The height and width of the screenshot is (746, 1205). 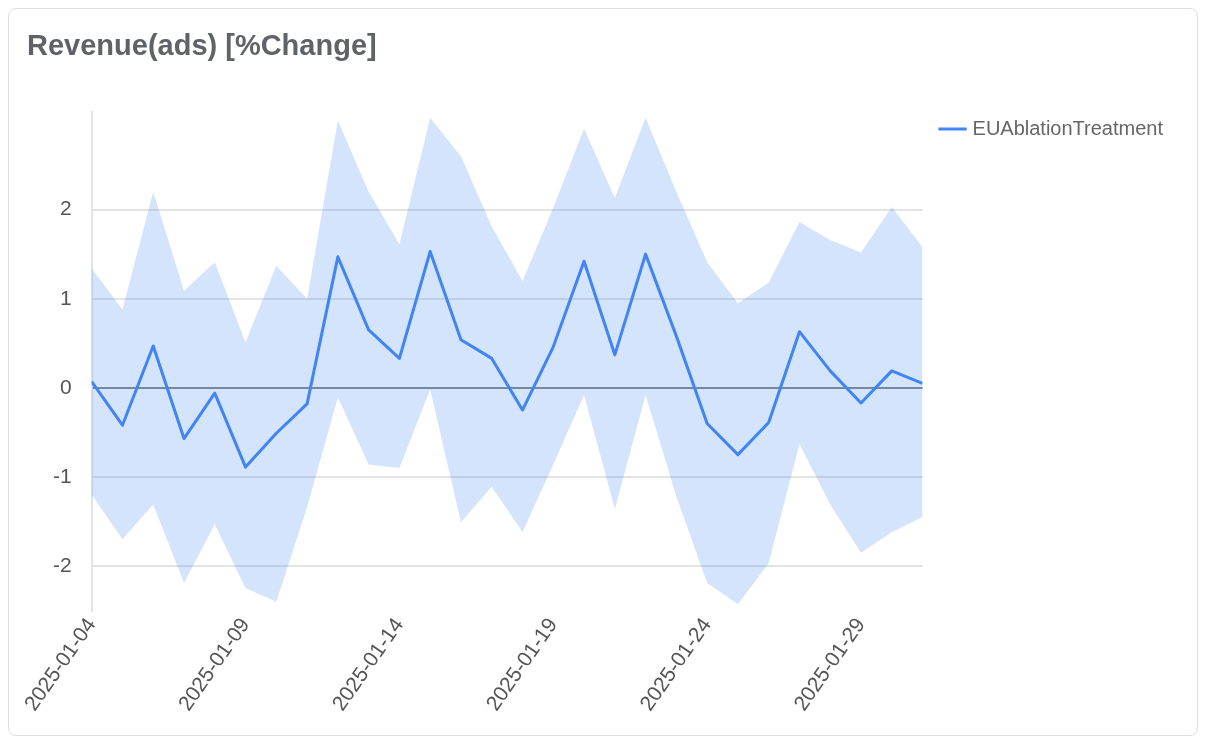 I want to click on y-tick-label: -2, so click(x=62, y=564).